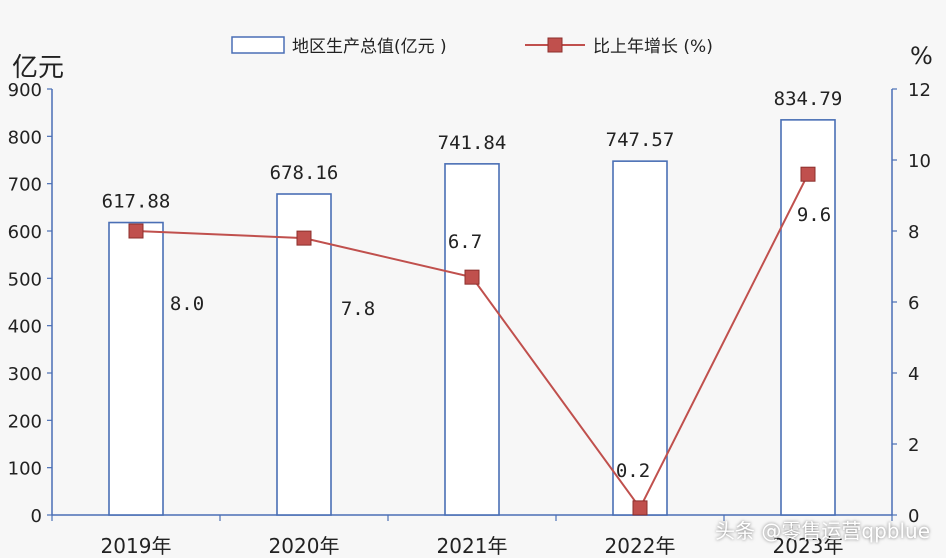 The width and height of the screenshot is (946, 558). I want to click on y-left-tick-label: 100, so click(25, 469).